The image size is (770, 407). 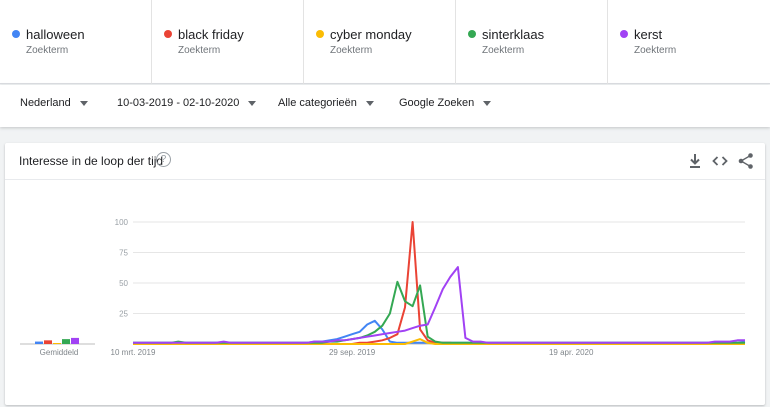 What do you see at coordinates (689, 42) in the screenshot?
I see `term-kerst: kerst Zoekterm` at bounding box center [689, 42].